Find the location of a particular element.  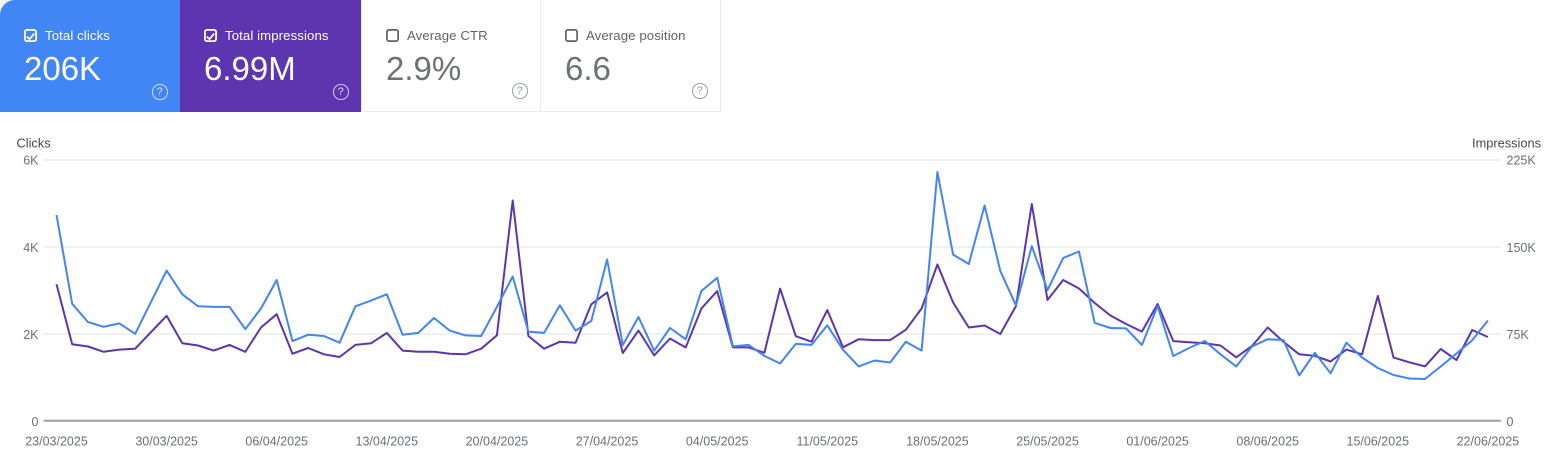

svg-text: 11/05/2025 is located at coordinates (827, 442).